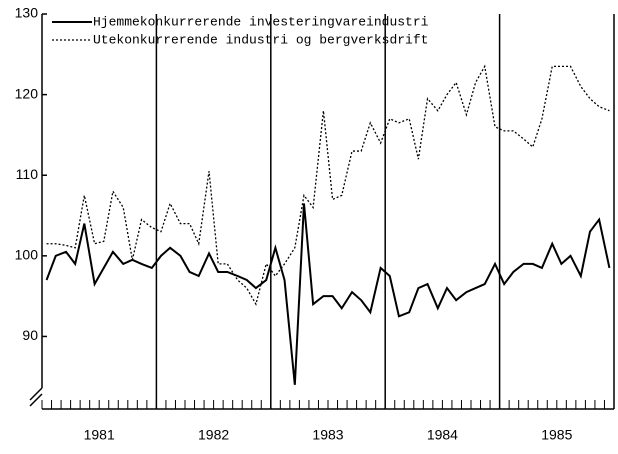  What do you see at coordinates (99, 435) in the screenshot?
I see `x-tick-label: 1981` at bounding box center [99, 435].